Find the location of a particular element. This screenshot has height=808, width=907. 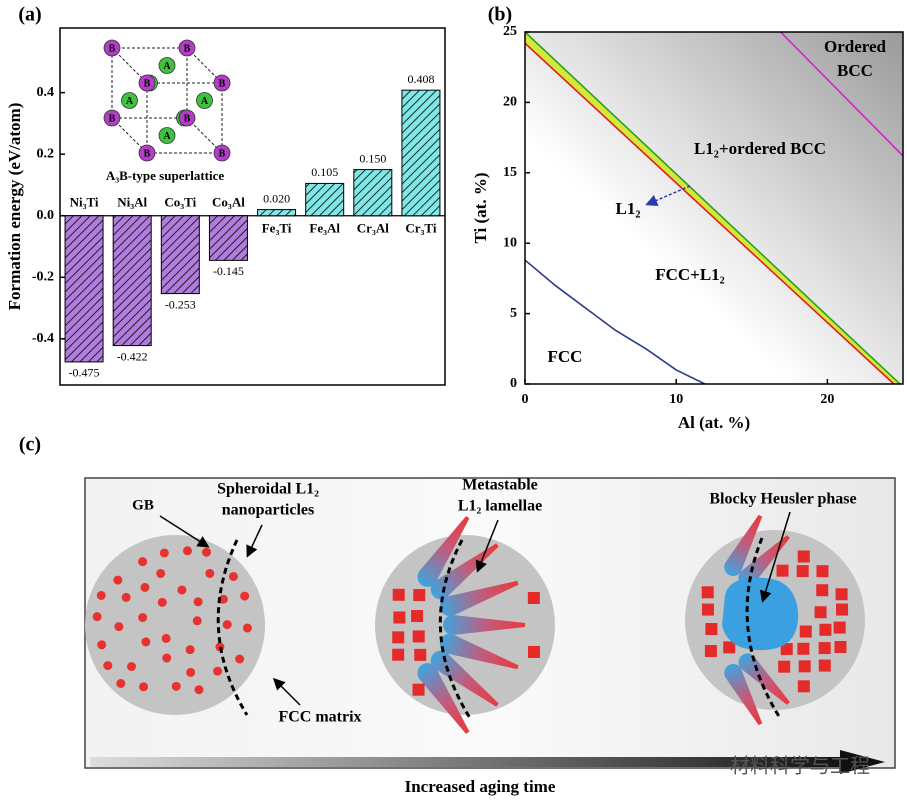

panel-label: (b) is located at coordinates (500, 15).